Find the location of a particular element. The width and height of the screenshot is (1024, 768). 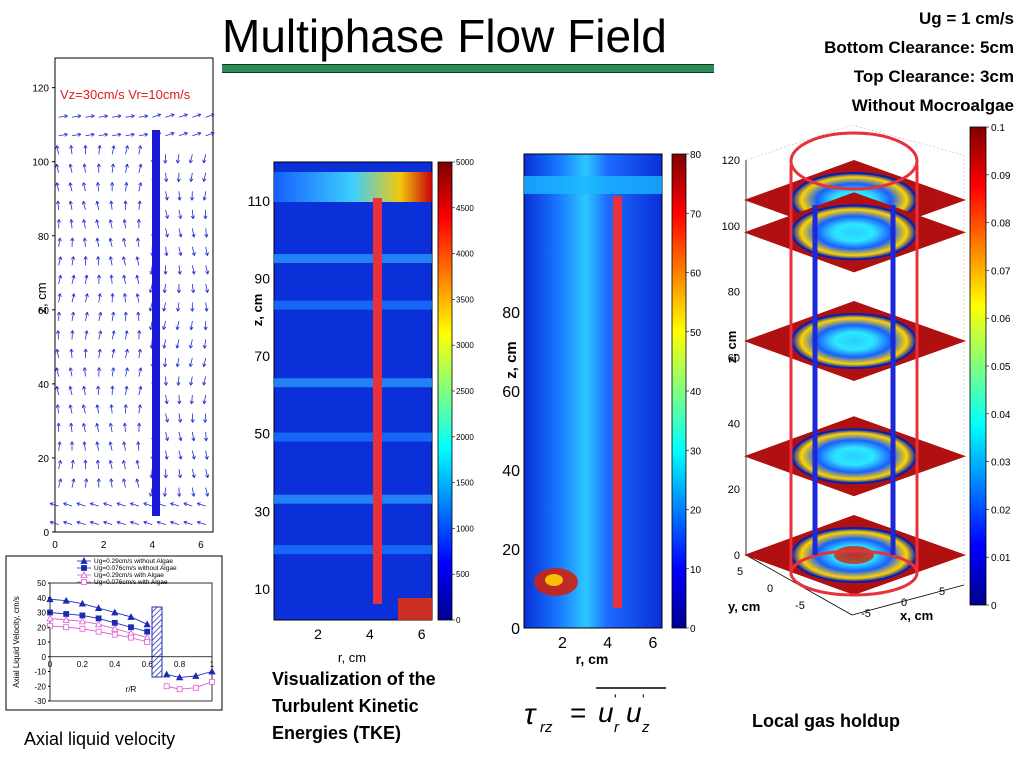

tke-colorbar-tick-10: 5000 is located at coordinates (465, 162).